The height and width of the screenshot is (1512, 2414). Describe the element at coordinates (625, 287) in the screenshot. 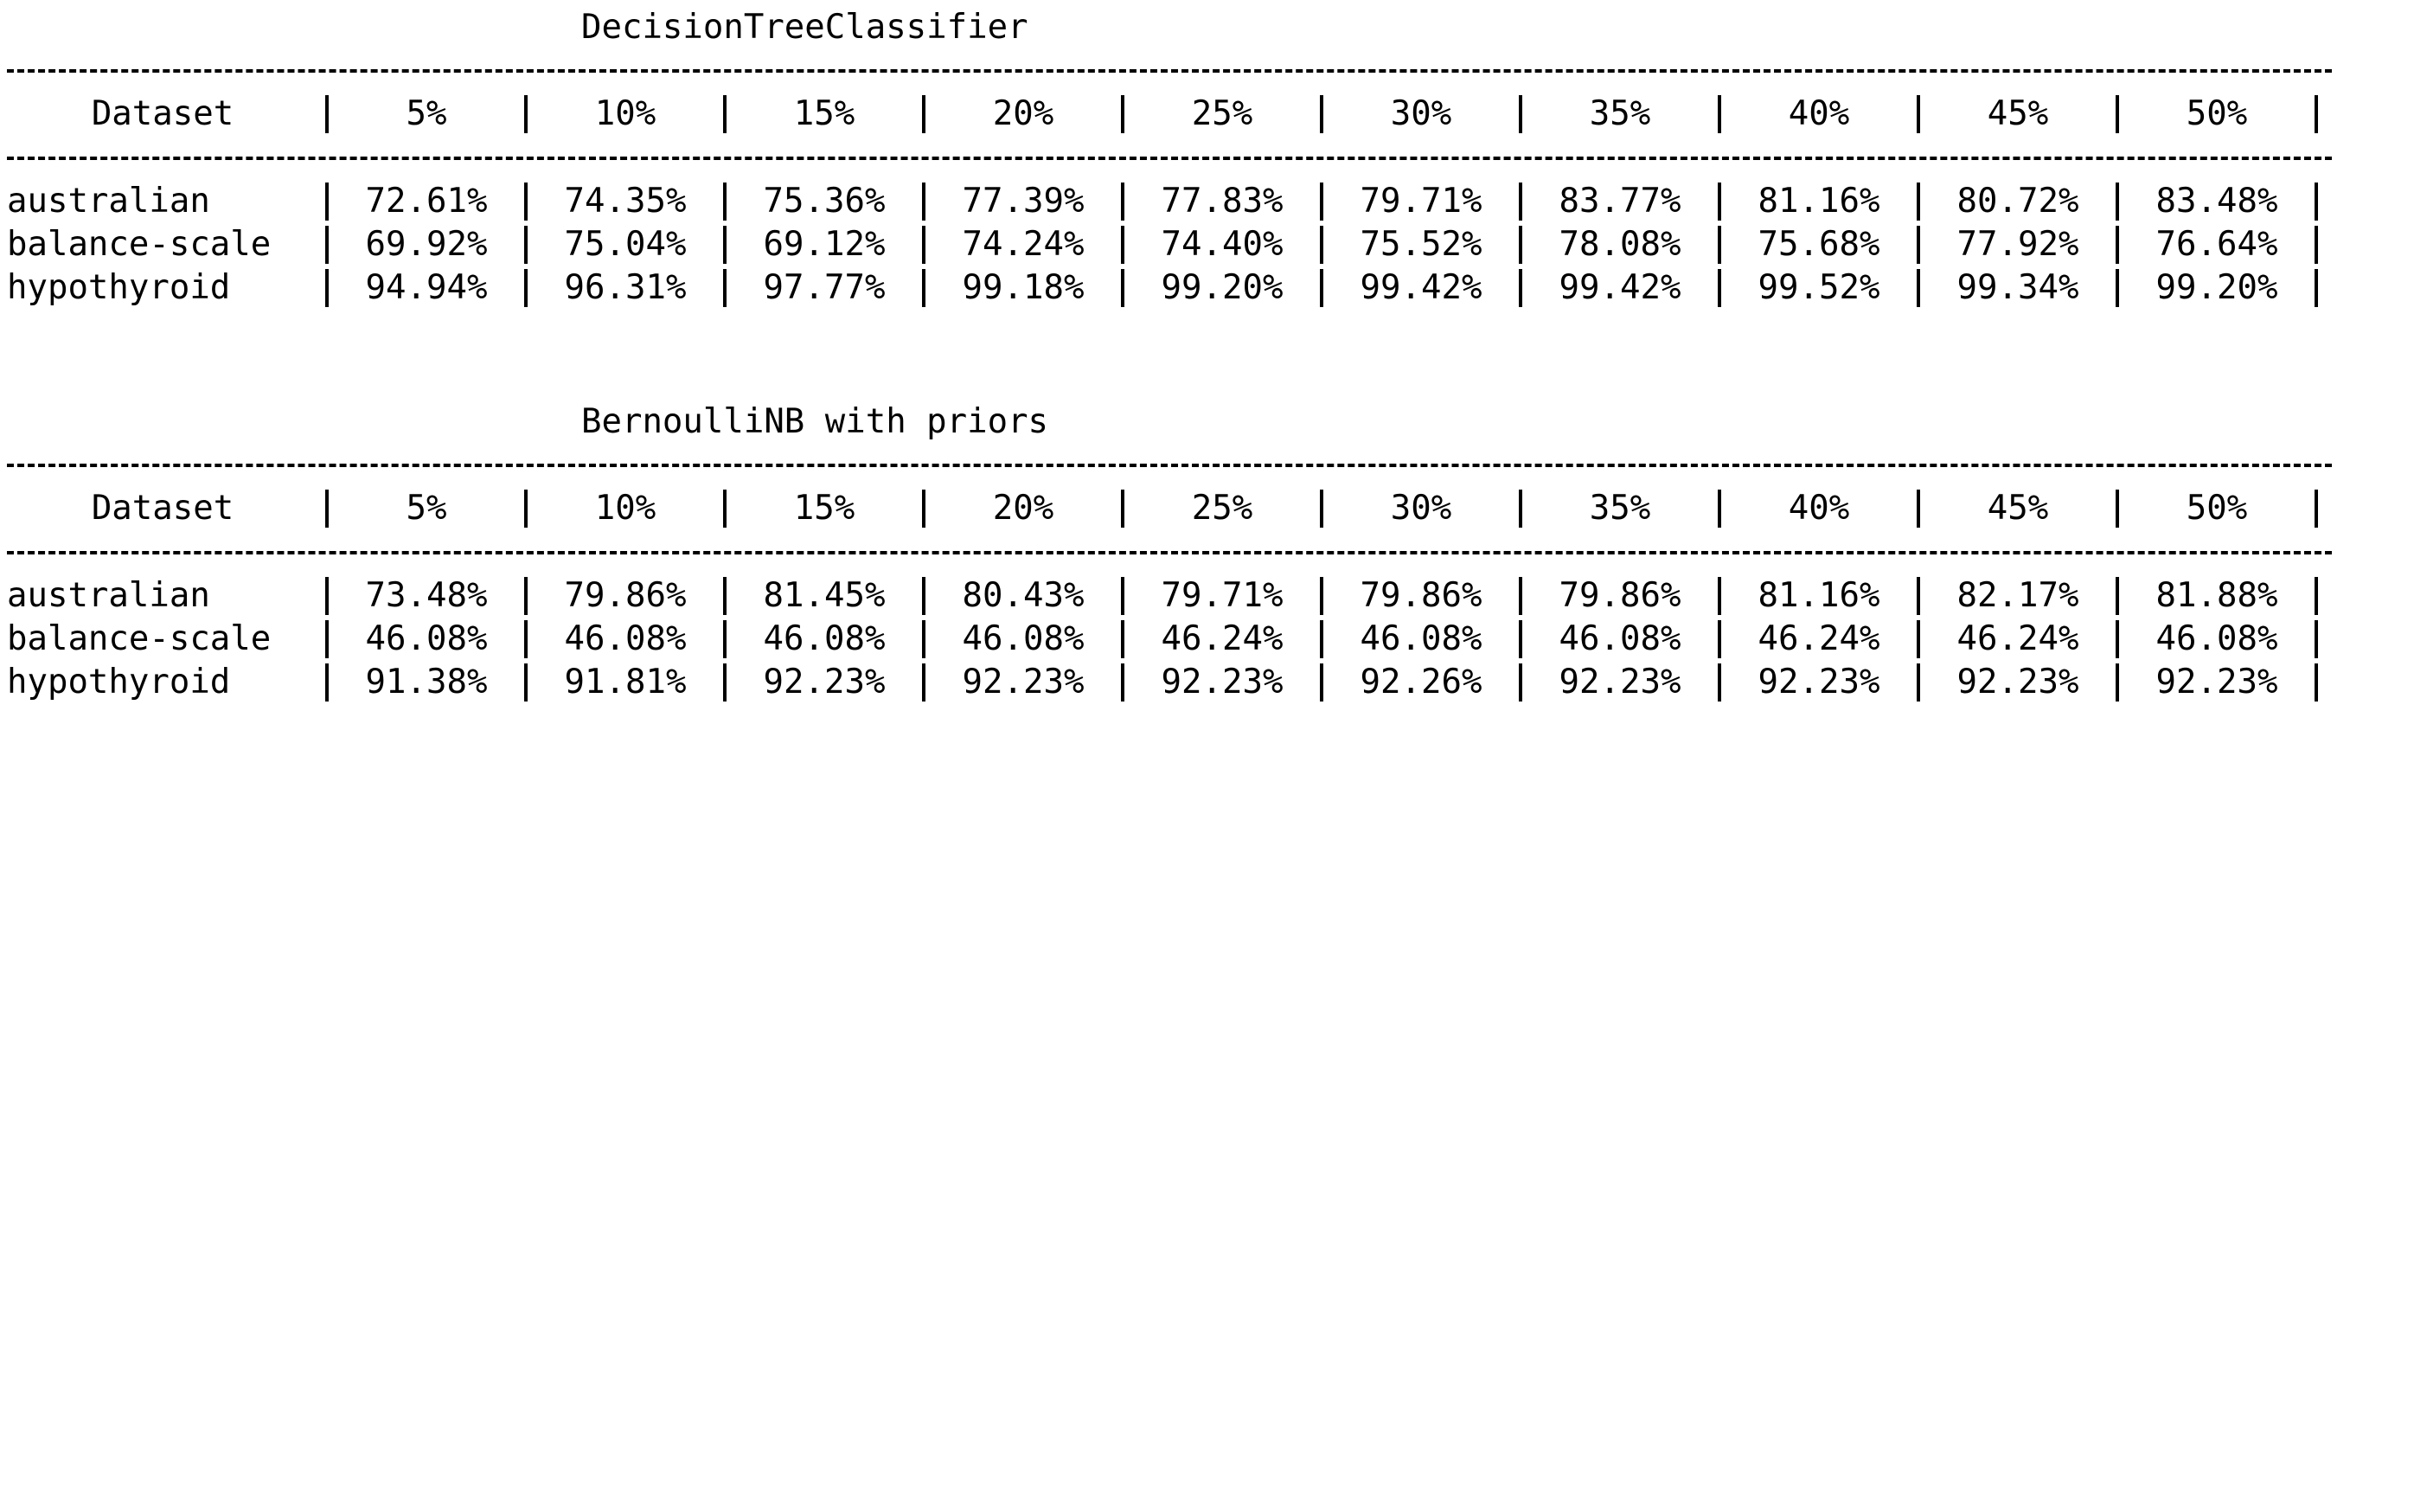

I see `value-cell: 96.31%` at that location.